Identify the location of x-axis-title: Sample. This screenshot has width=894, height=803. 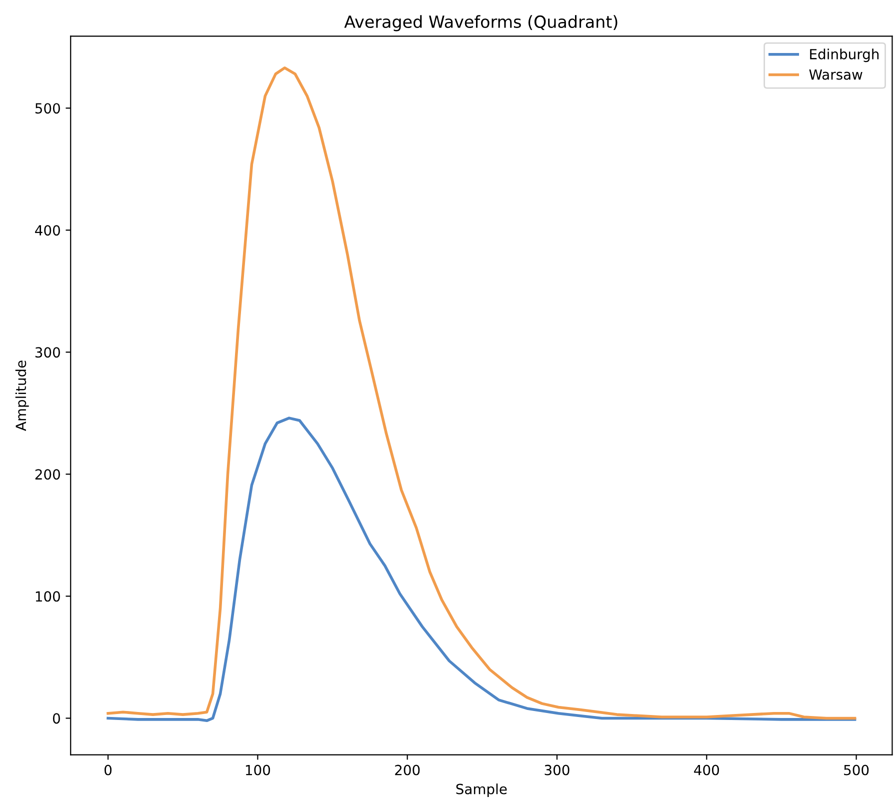
(481, 790).